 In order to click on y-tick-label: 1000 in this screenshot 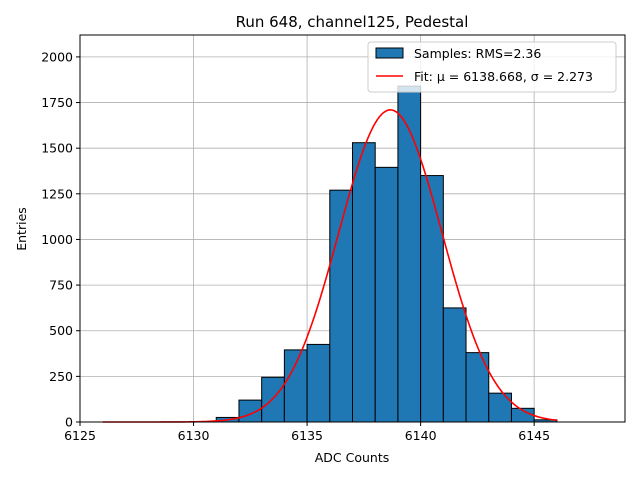, I will do `click(57, 239)`.